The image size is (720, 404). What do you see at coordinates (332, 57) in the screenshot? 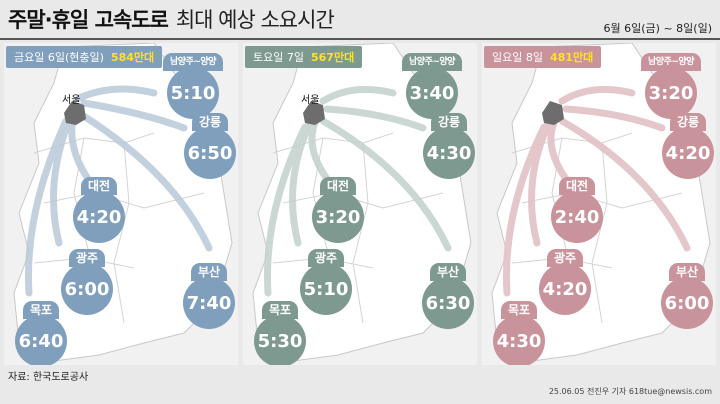
I see `traffic-count: 567만대` at bounding box center [332, 57].